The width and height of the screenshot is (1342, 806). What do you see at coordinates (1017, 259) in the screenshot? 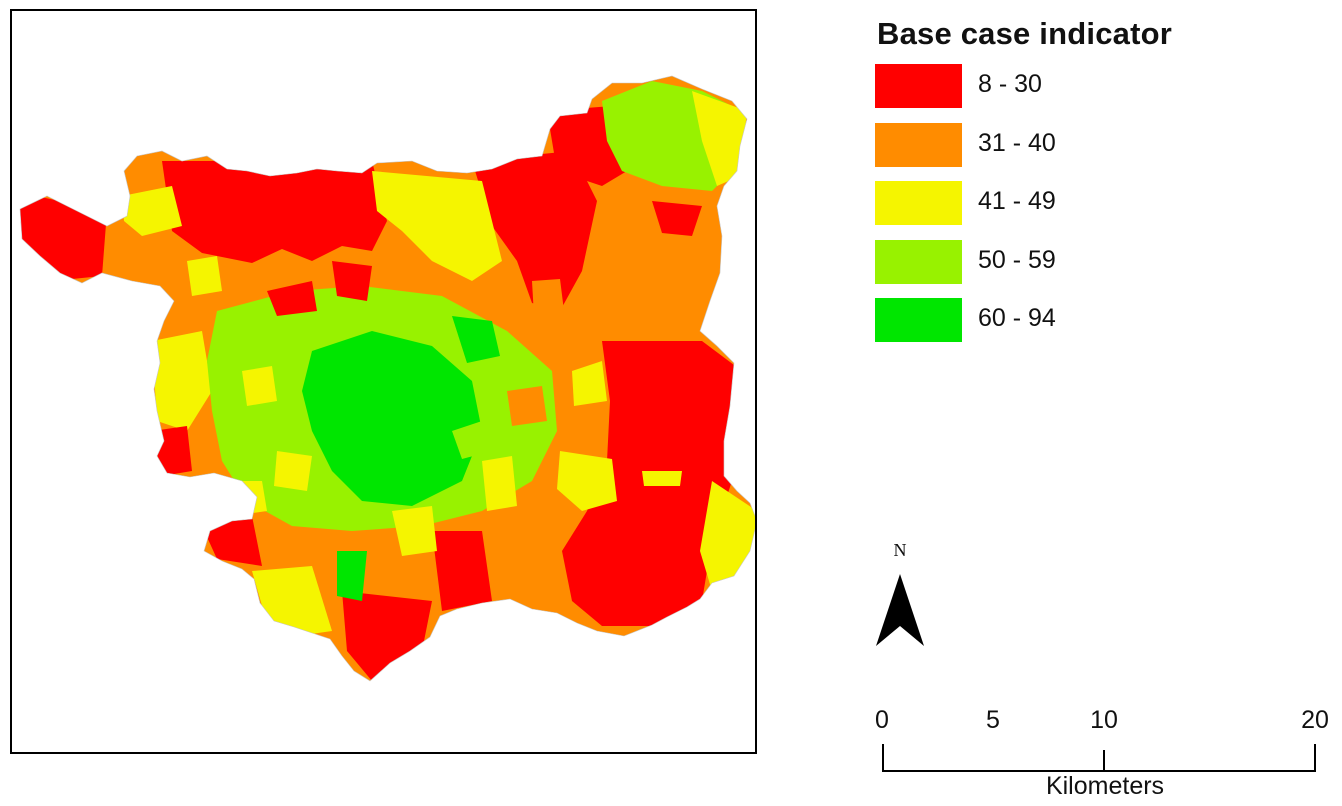
I see `legend-label: 50 - 59` at bounding box center [1017, 259].